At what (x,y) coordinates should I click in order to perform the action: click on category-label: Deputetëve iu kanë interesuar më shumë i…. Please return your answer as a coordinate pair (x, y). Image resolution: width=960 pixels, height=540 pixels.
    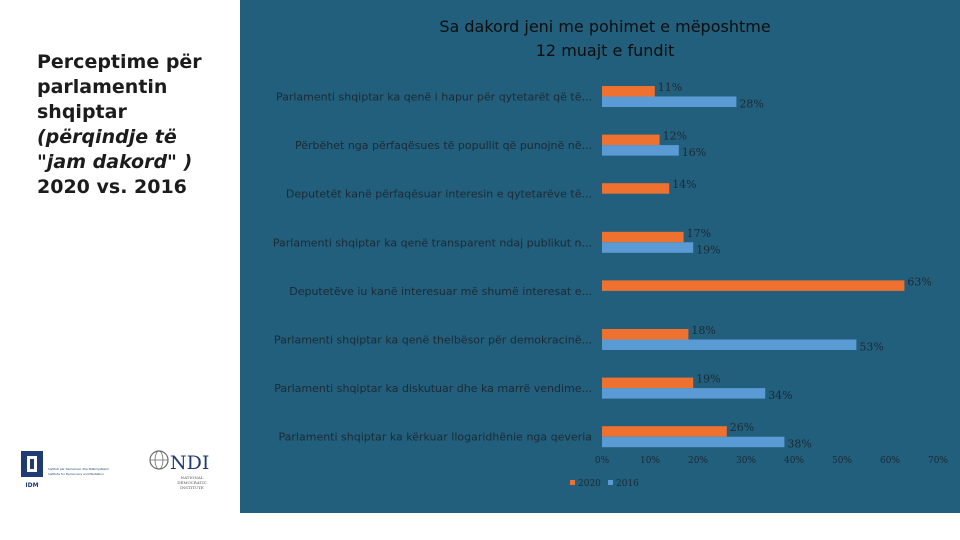
    Looking at the image, I should click on (440, 291).